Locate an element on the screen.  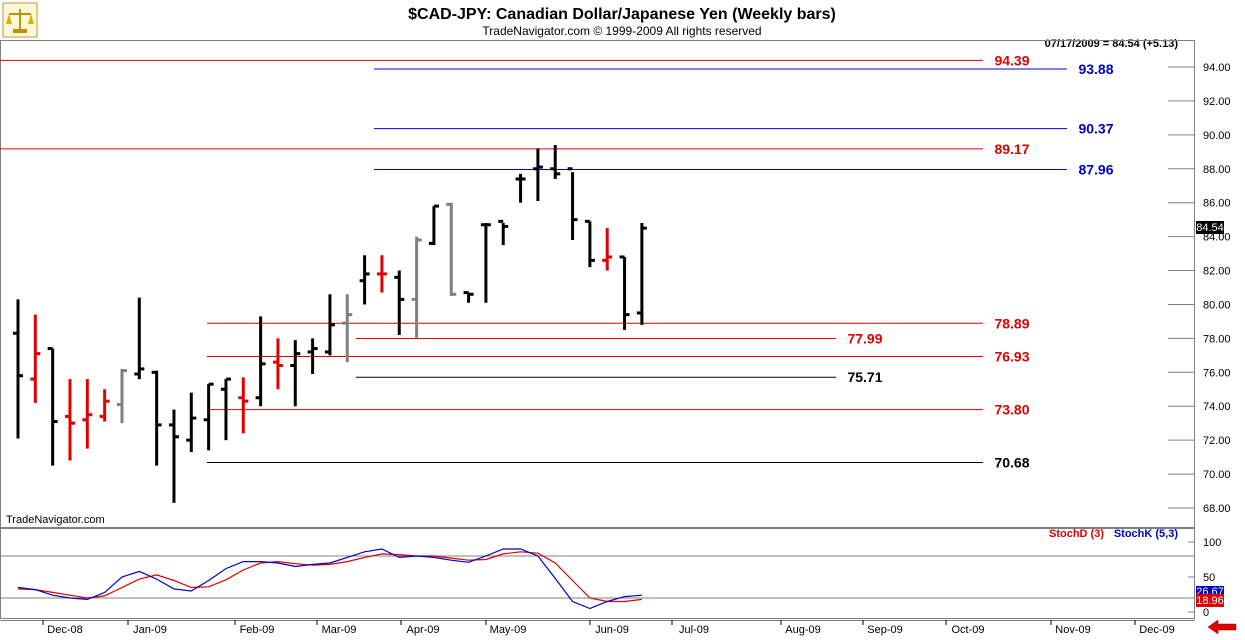
last-price-tag: 84.54 is located at coordinates (1210, 227).